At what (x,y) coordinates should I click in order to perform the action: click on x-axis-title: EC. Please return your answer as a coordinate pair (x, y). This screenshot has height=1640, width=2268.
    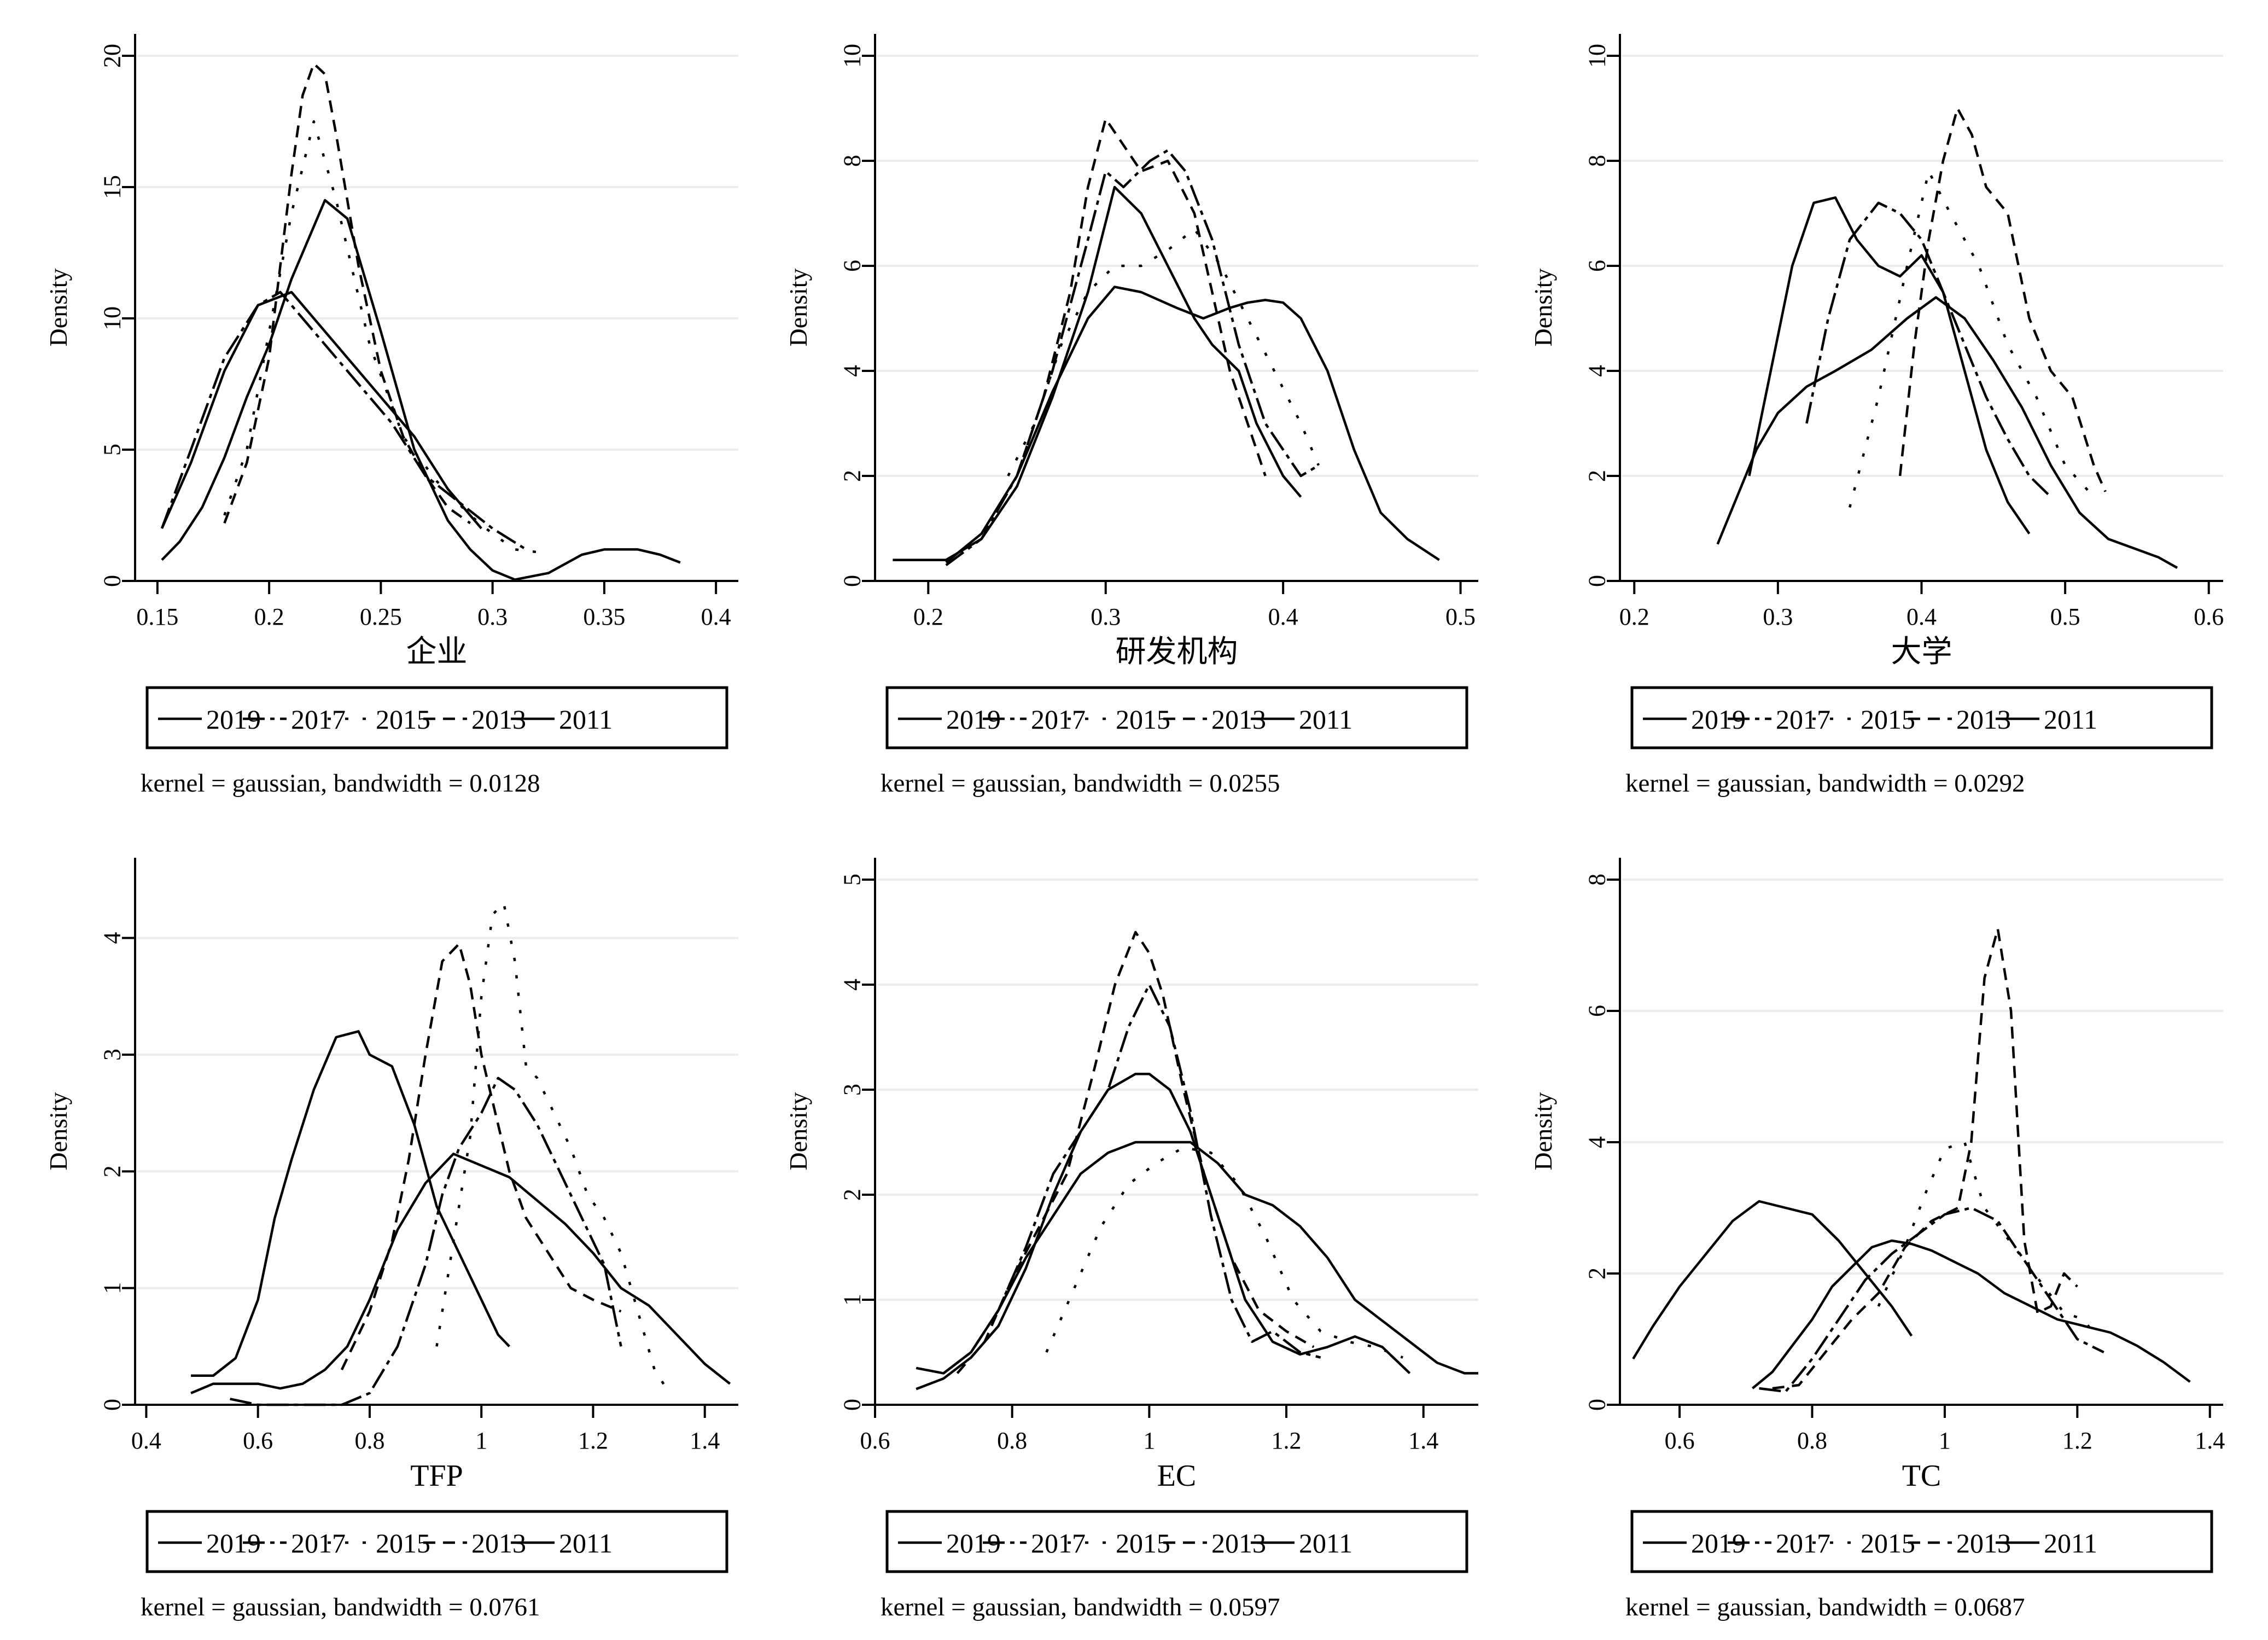
    Looking at the image, I should click on (1177, 1476).